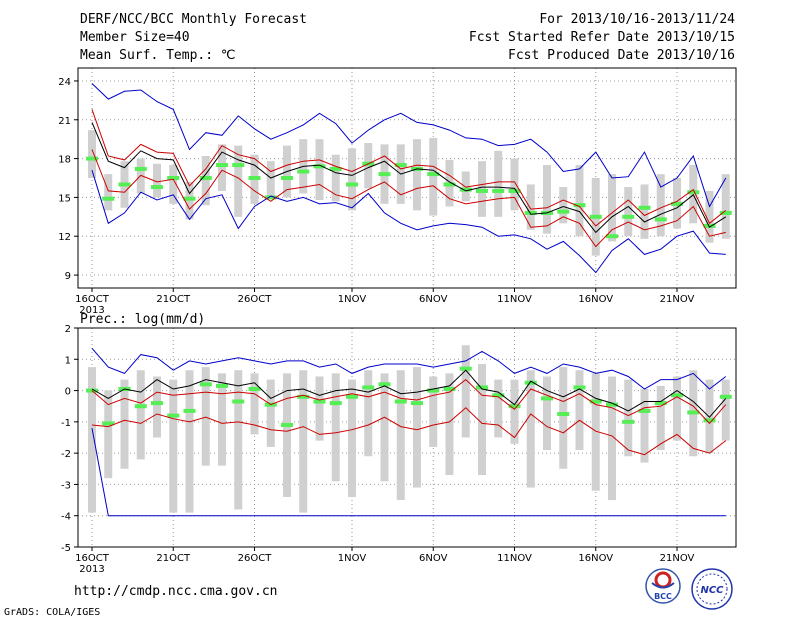 The height and width of the screenshot is (620, 800). I want to click on source-url: http://cmdp.ncc.cma.gov.cn, so click(176, 591).